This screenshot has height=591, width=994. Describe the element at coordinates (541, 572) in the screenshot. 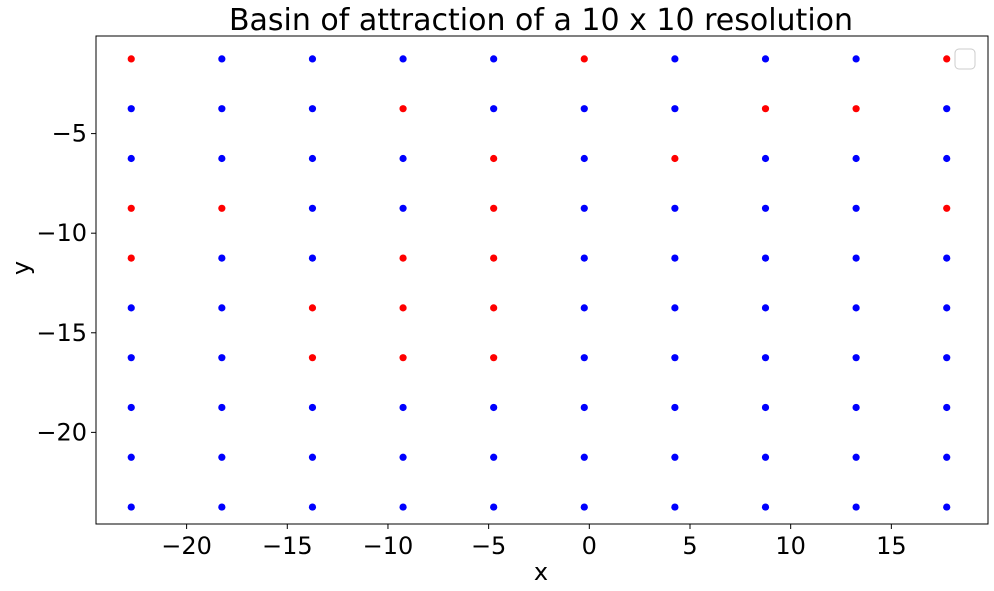

I see `x-axis-label: x` at that location.